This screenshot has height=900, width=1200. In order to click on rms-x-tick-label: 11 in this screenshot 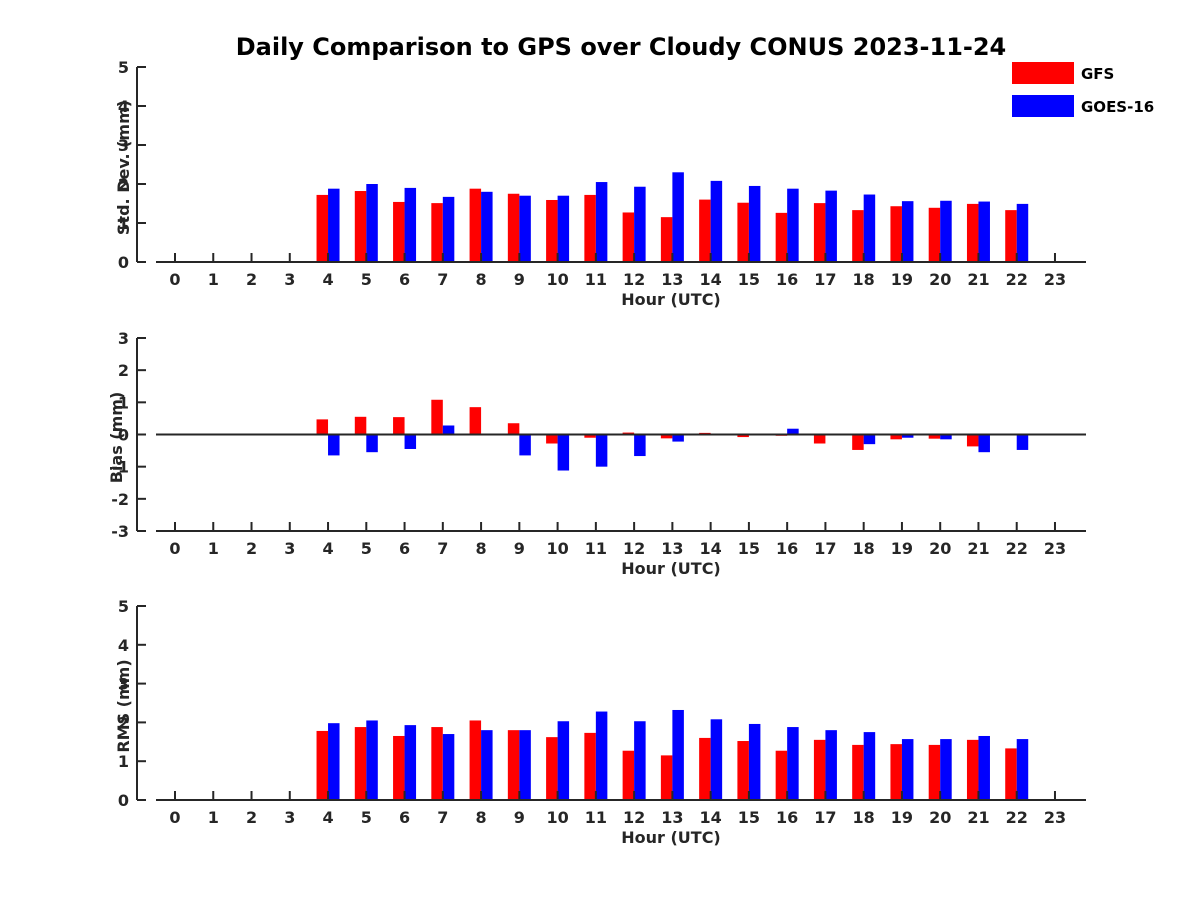, I will do `click(596, 817)`.